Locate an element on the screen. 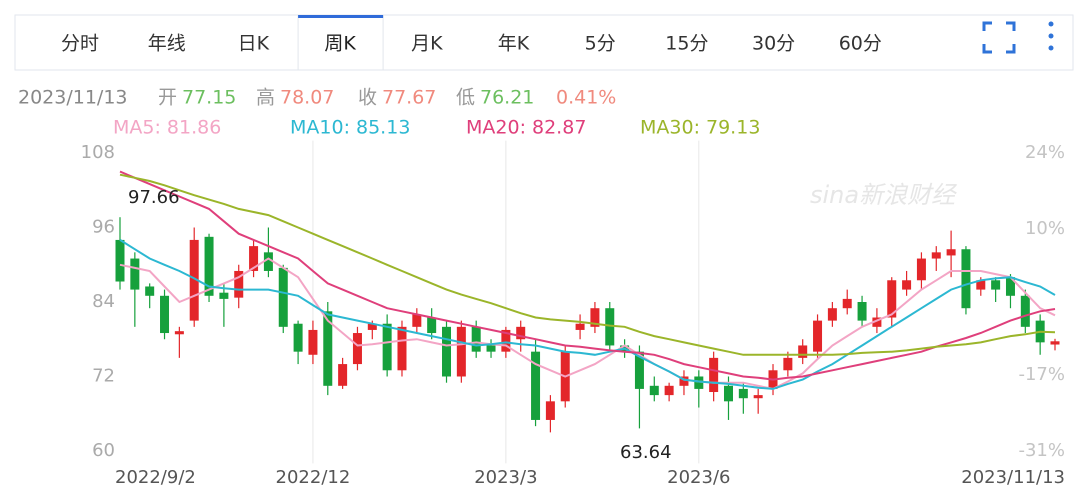 The image size is (1080, 493). active-tab is located at coordinates (340, 43).